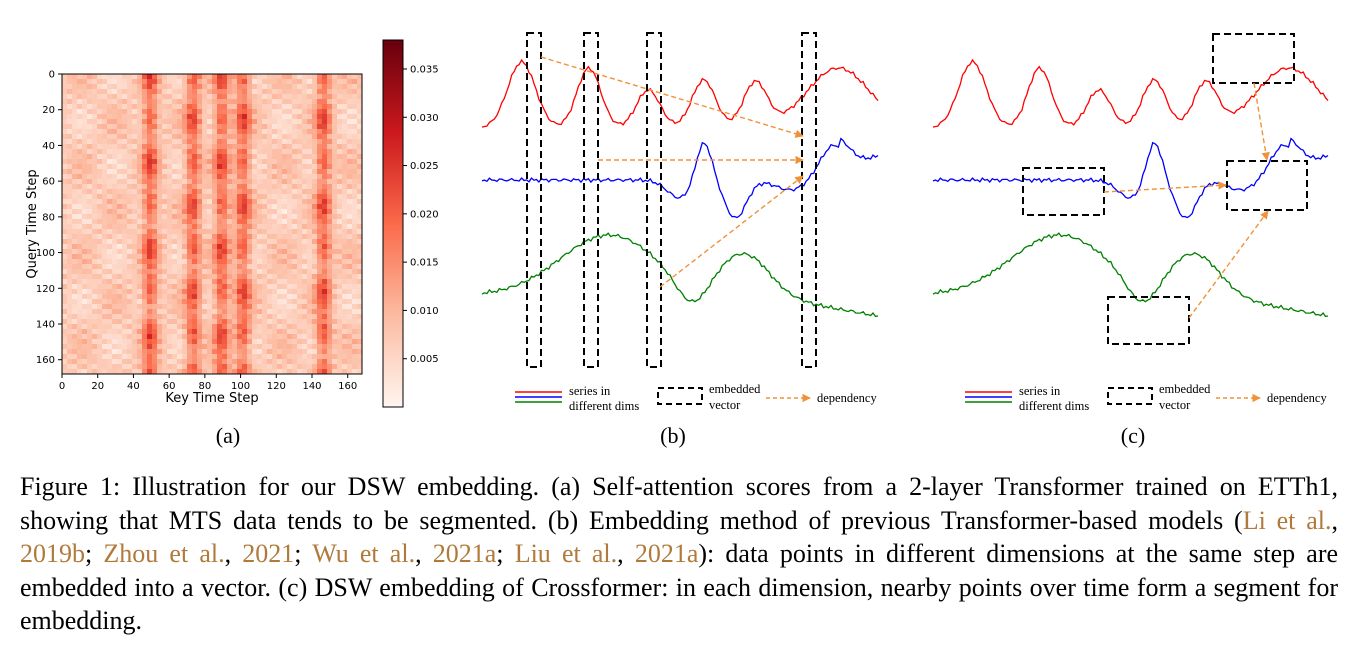 The height and width of the screenshot is (664, 1354). What do you see at coordinates (48, 182) in the screenshot?
I see `y-tick-label: 60` at bounding box center [48, 182].